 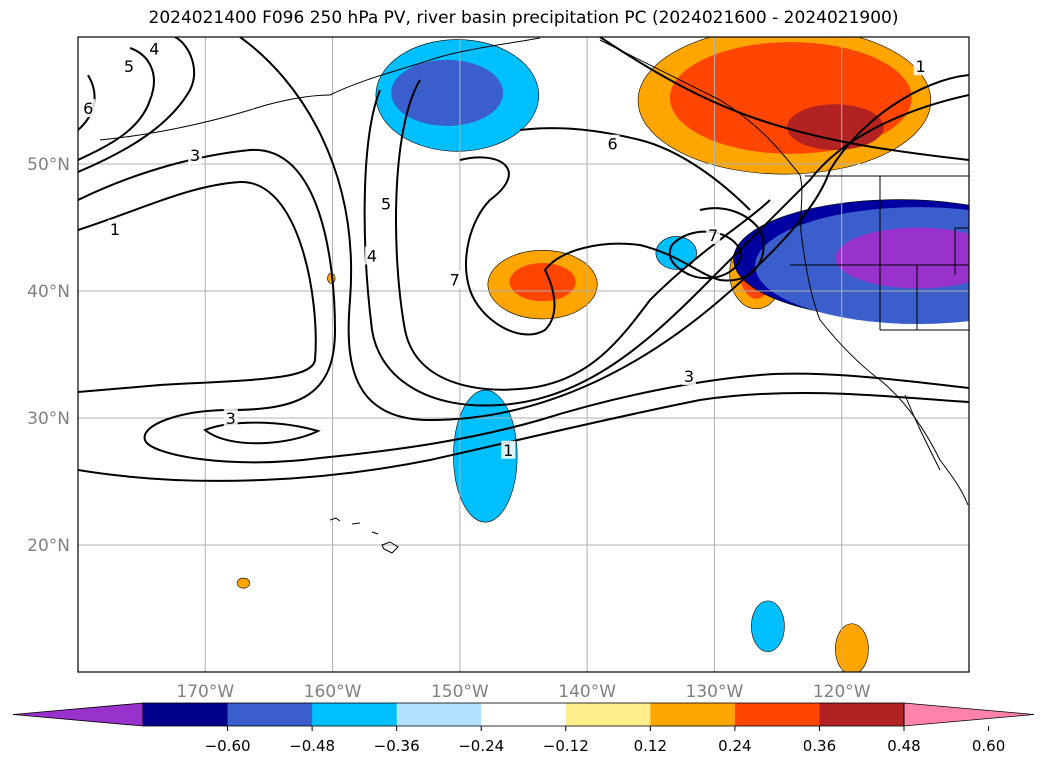 What do you see at coordinates (205, 692) in the screenshot?
I see `lon-tick-label-0: 170°W` at bounding box center [205, 692].